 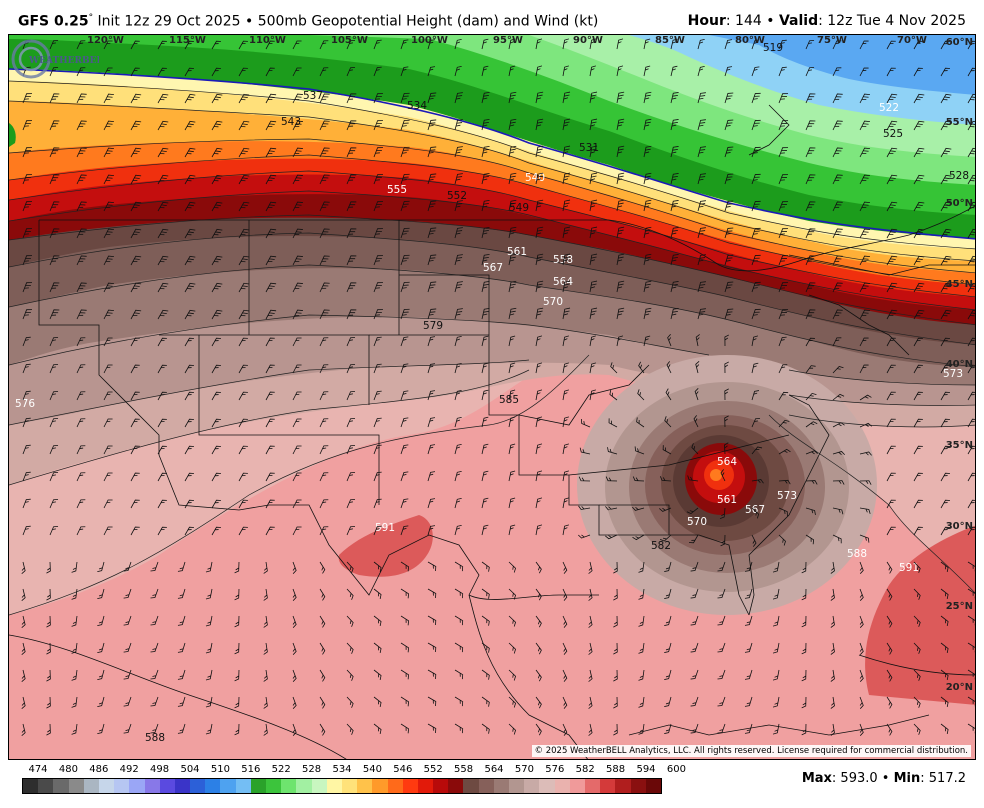 What do you see at coordinates (589, 148) in the screenshot?
I see `contour-label: 531` at bounding box center [589, 148].